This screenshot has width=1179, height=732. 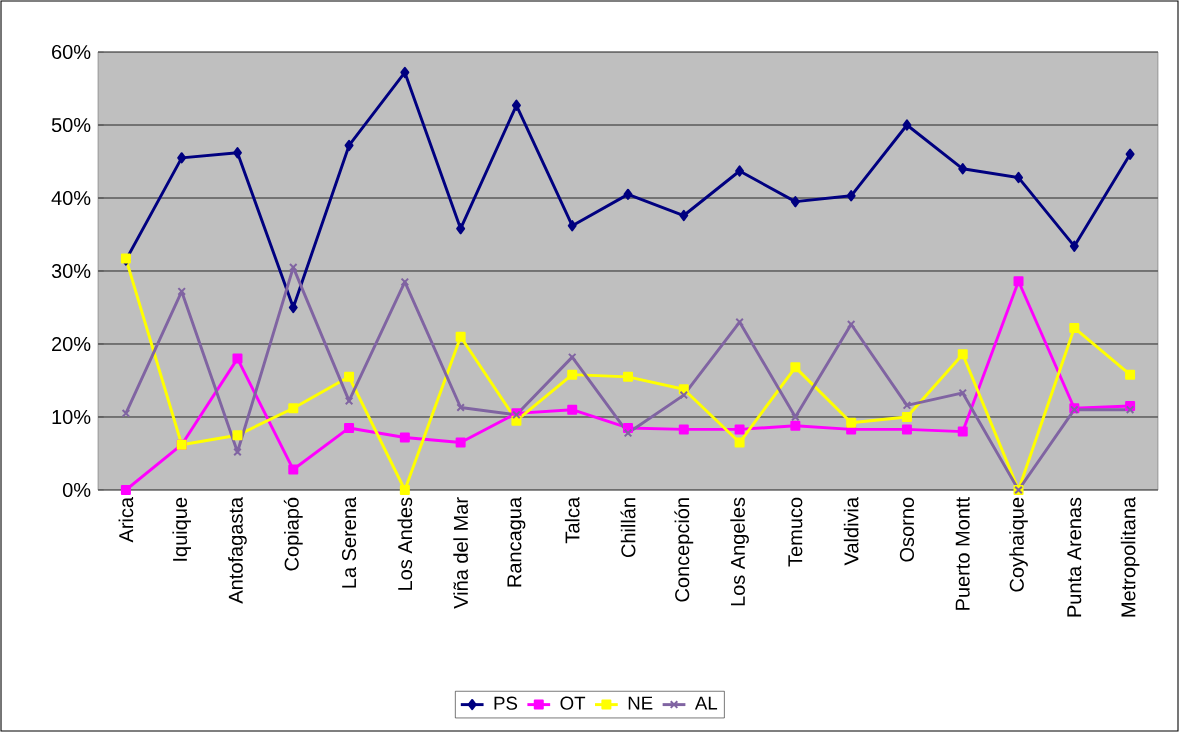 What do you see at coordinates (181, 529) in the screenshot?
I see `x-tick-label: Iquique` at bounding box center [181, 529].